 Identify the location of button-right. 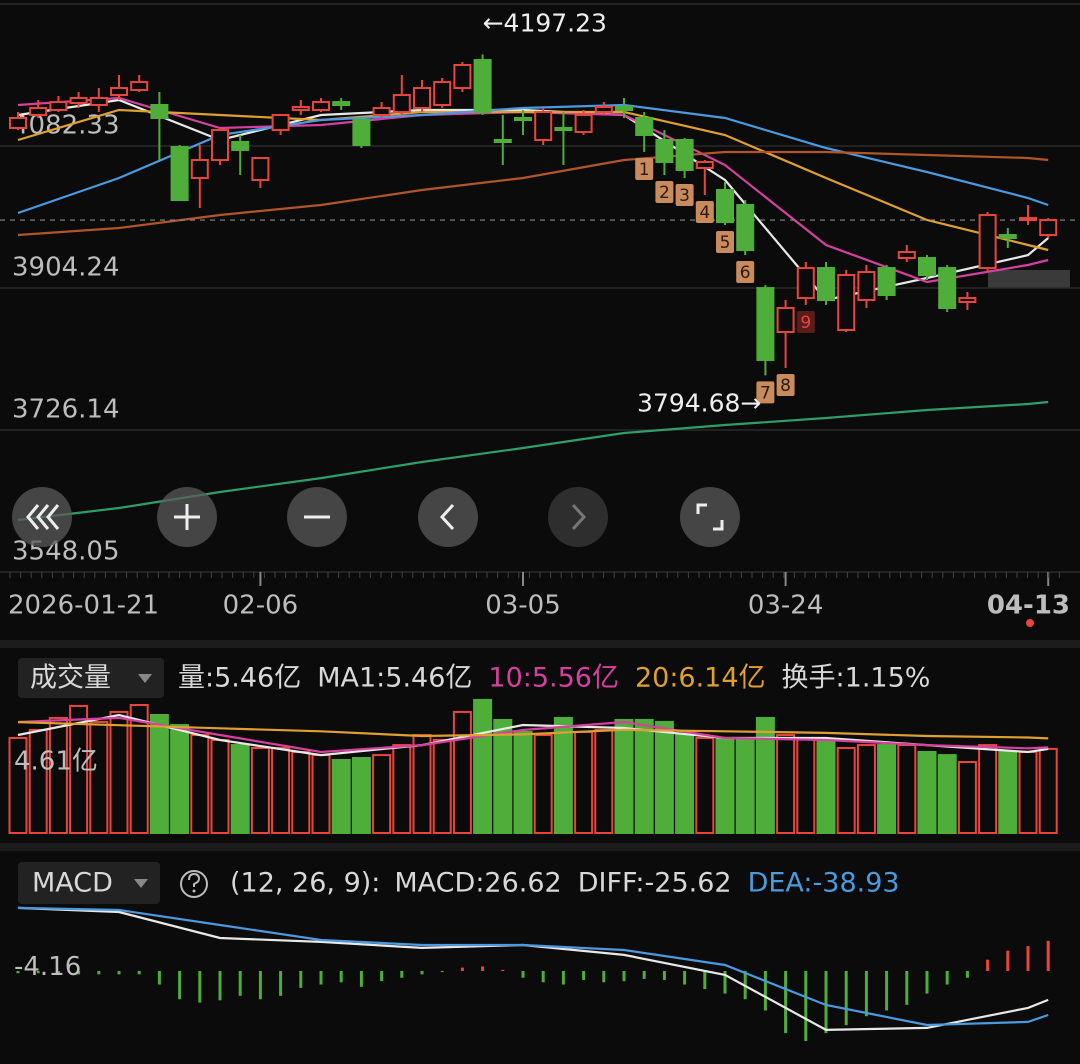
(578, 517).